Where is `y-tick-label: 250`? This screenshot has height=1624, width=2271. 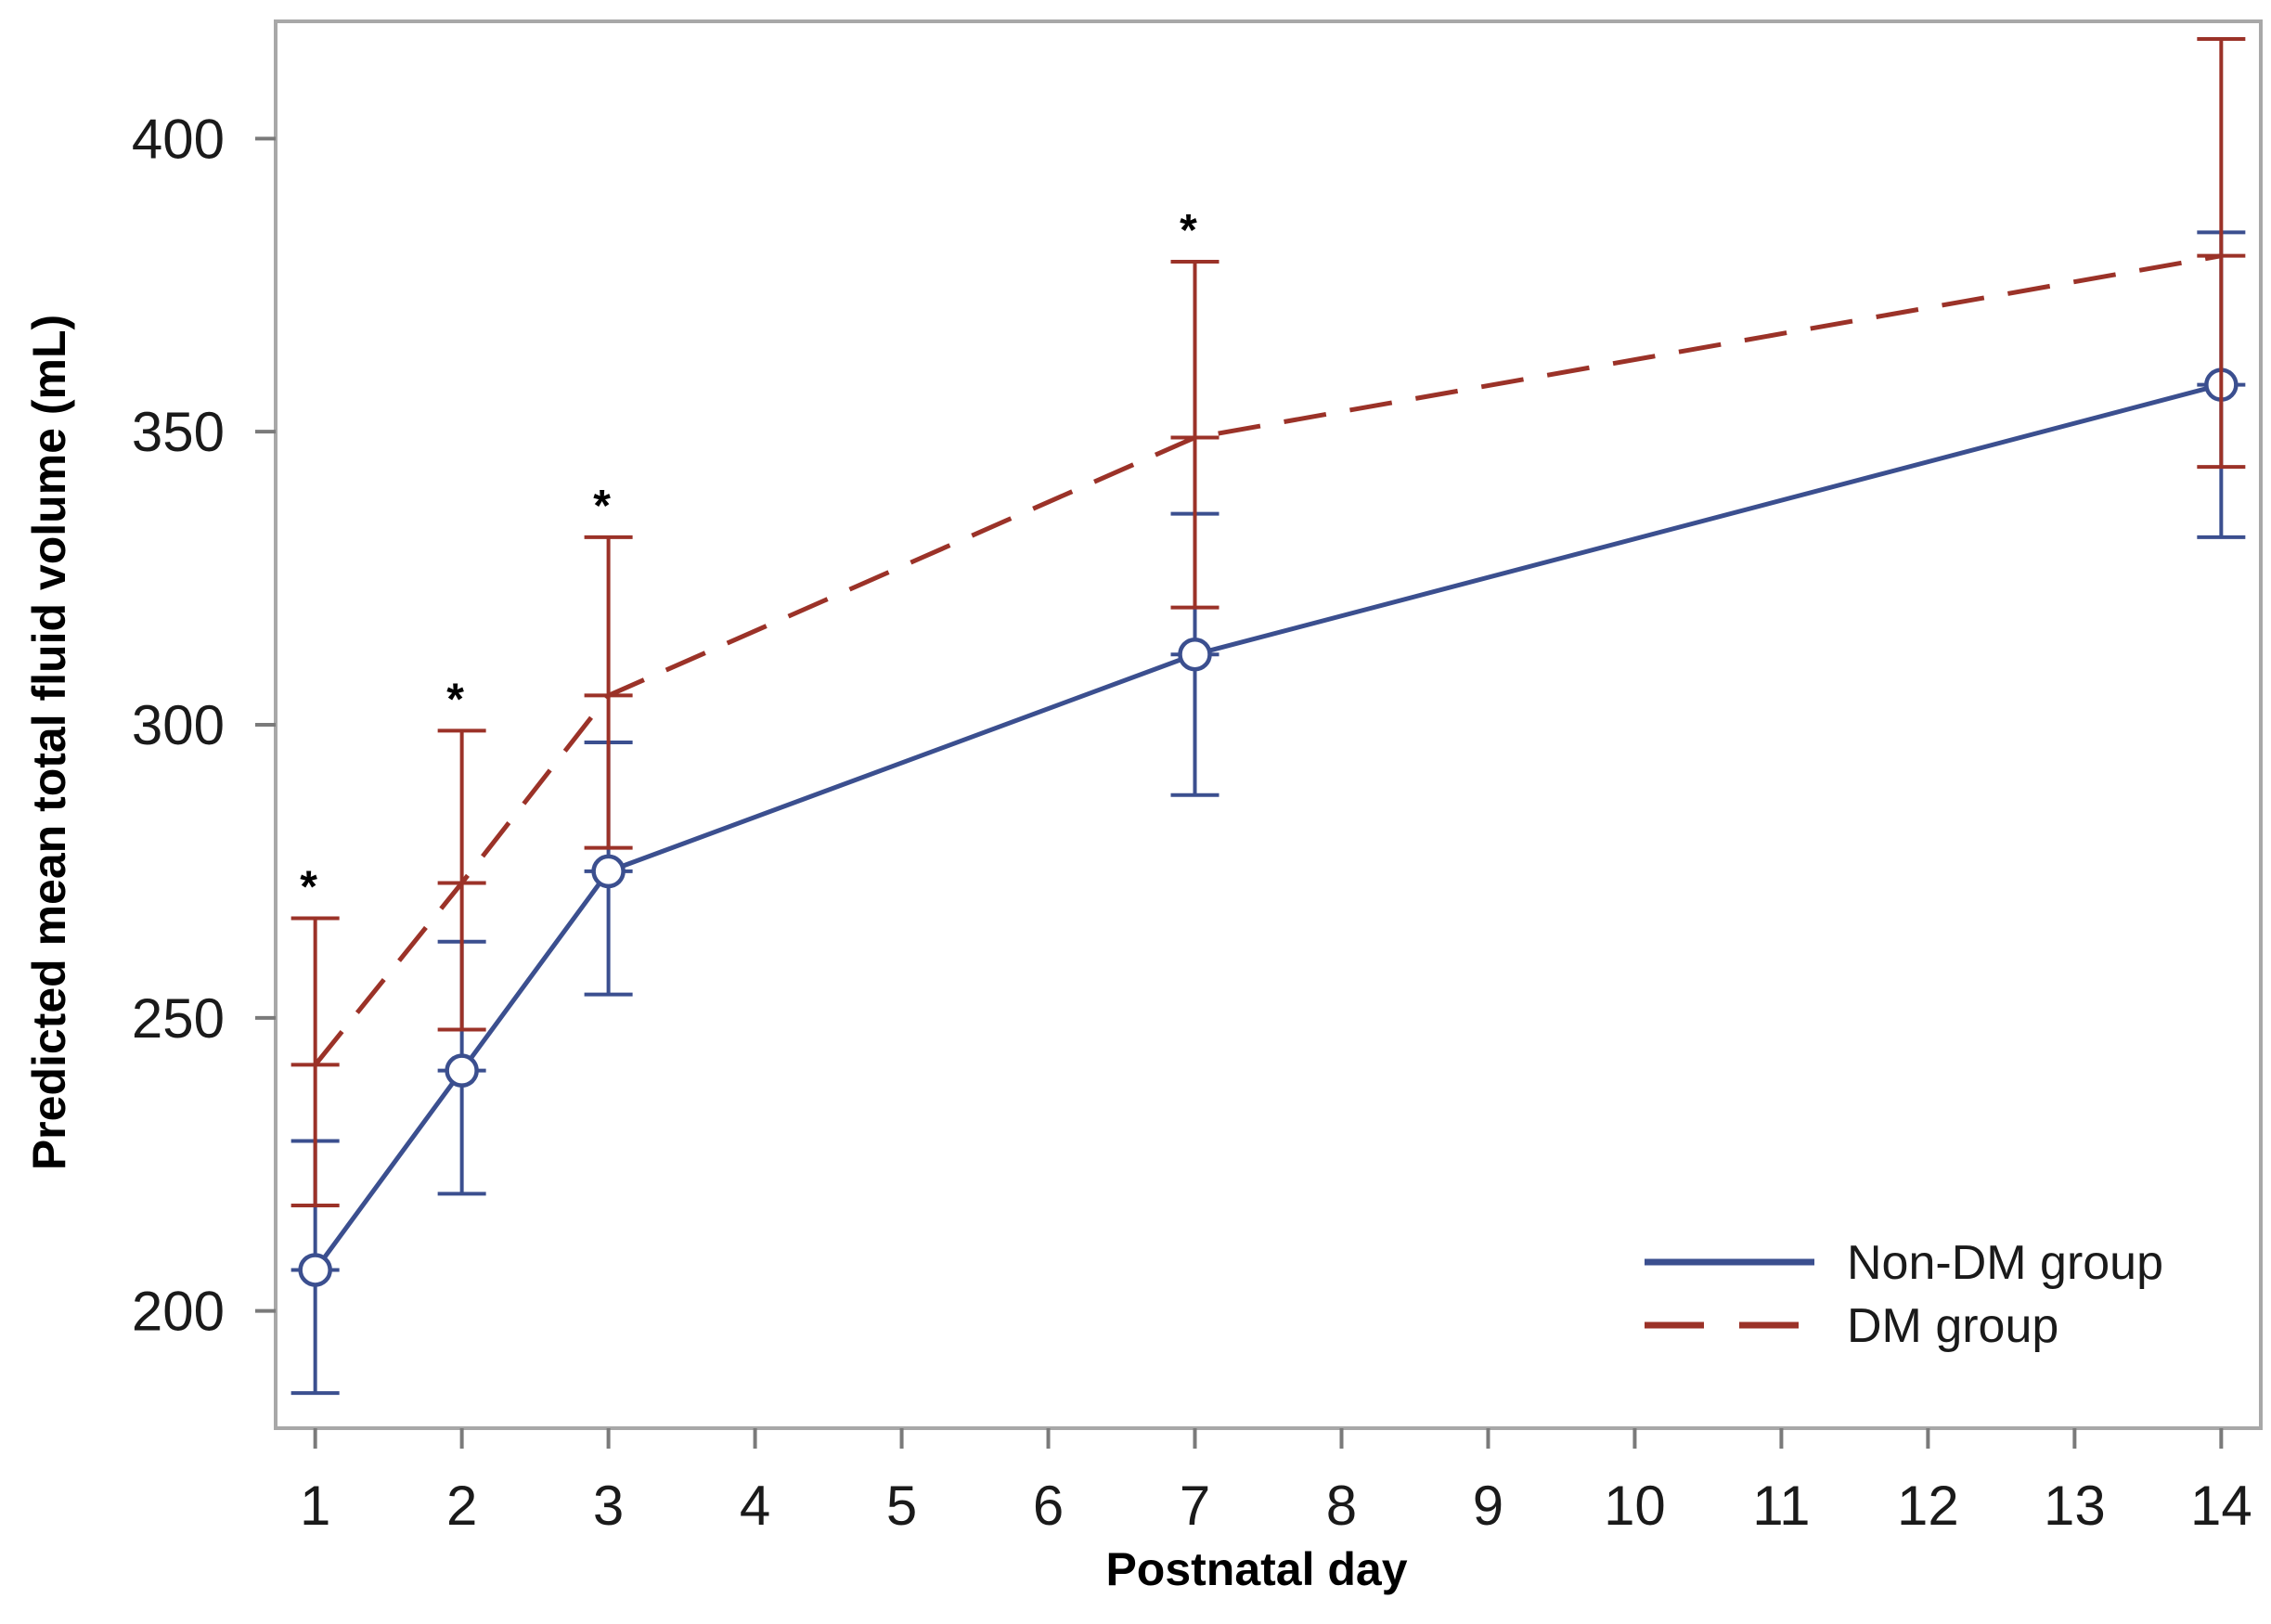 y-tick-label: 250 is located at coordinates (178, 1019).